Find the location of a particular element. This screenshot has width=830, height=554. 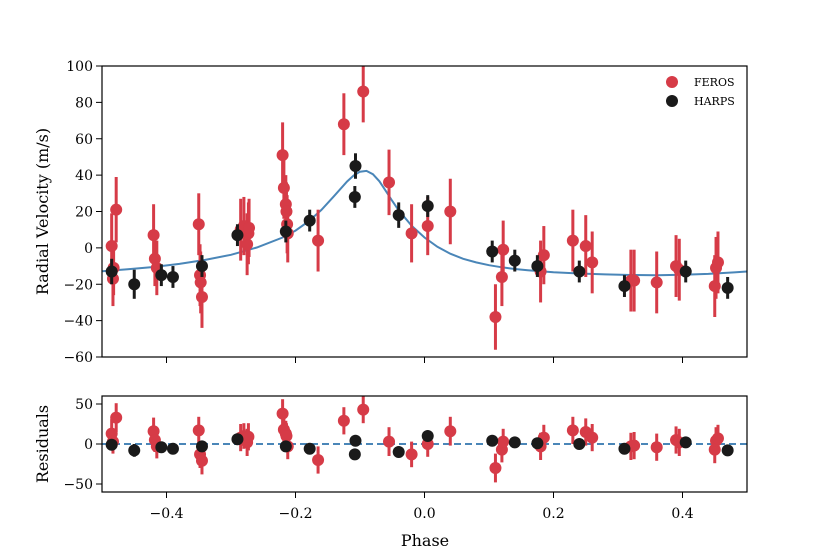

x-tick-label: −0.4 is located at coordinates (167, 514).